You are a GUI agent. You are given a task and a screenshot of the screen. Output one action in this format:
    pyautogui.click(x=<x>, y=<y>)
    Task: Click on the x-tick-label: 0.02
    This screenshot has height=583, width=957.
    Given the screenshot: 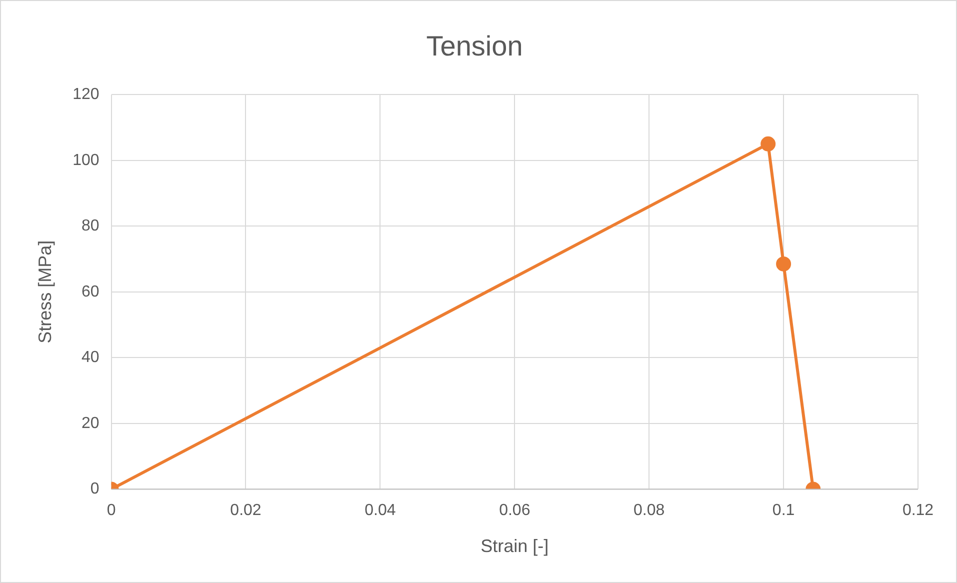 What is the action you would take?
    pyautogui.click(x=246, y=511)
    